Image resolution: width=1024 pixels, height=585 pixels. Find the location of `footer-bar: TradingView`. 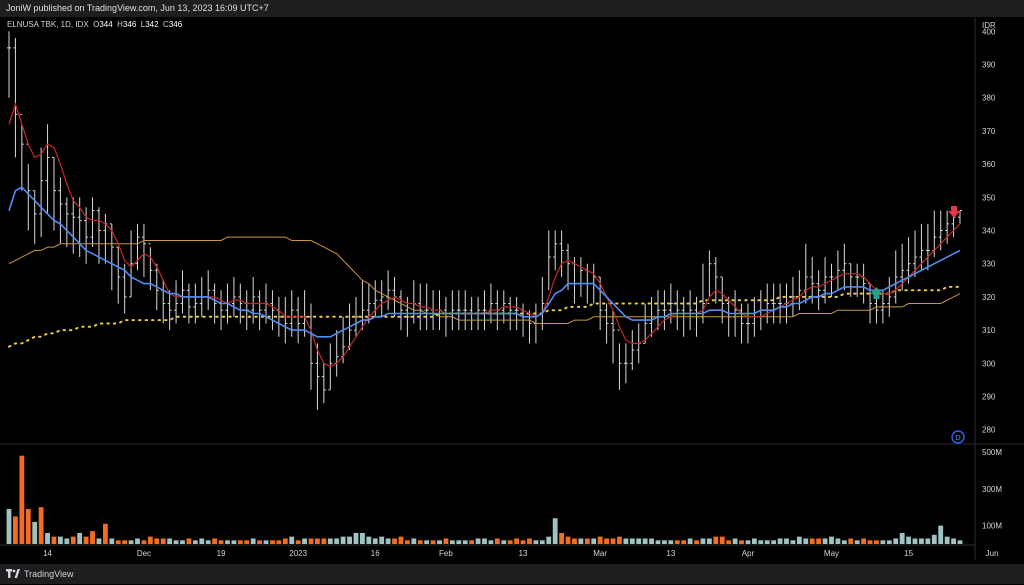

footer-bar: TradingView is located at coordinates (512, 574).